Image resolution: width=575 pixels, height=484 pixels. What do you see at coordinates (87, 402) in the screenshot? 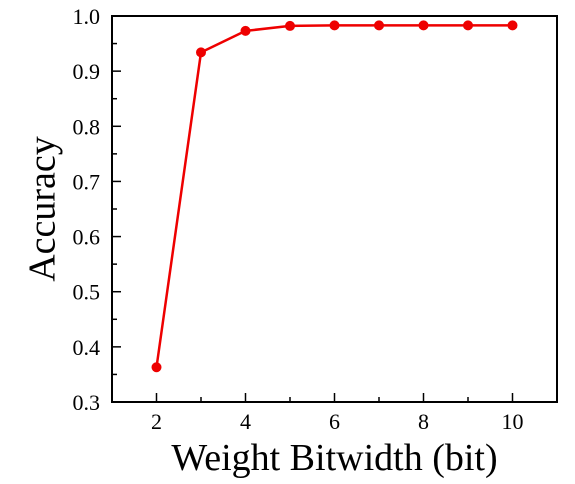
I see `y-tick-label: 0.3` at bounding box center [87, 402].